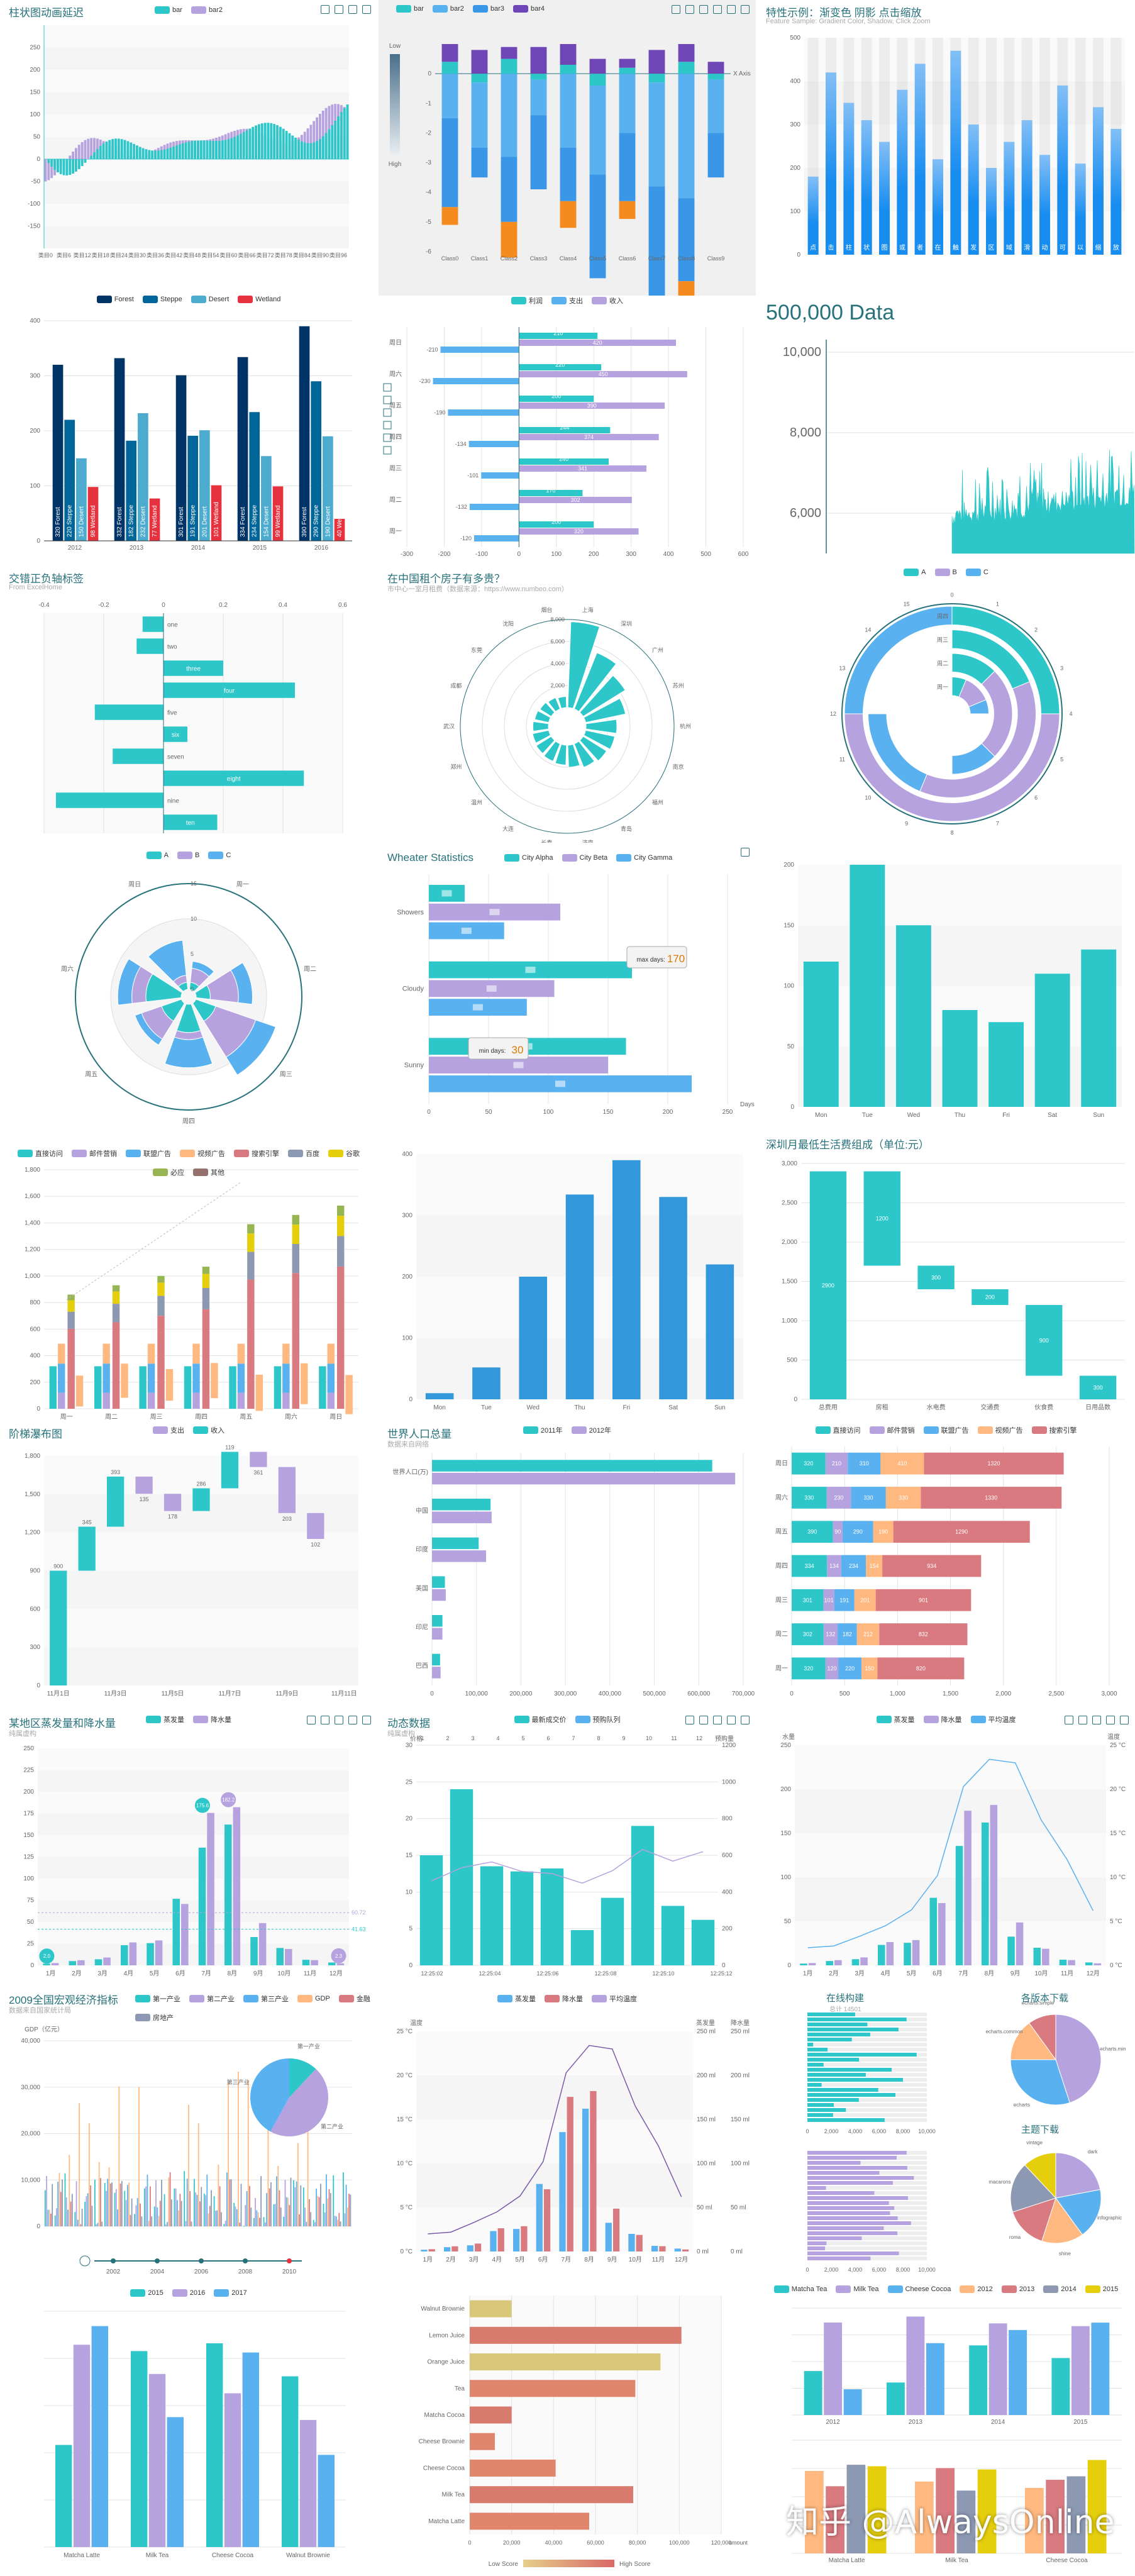  I want to click on legend-item: Milk Tea, so click(857, 2289).